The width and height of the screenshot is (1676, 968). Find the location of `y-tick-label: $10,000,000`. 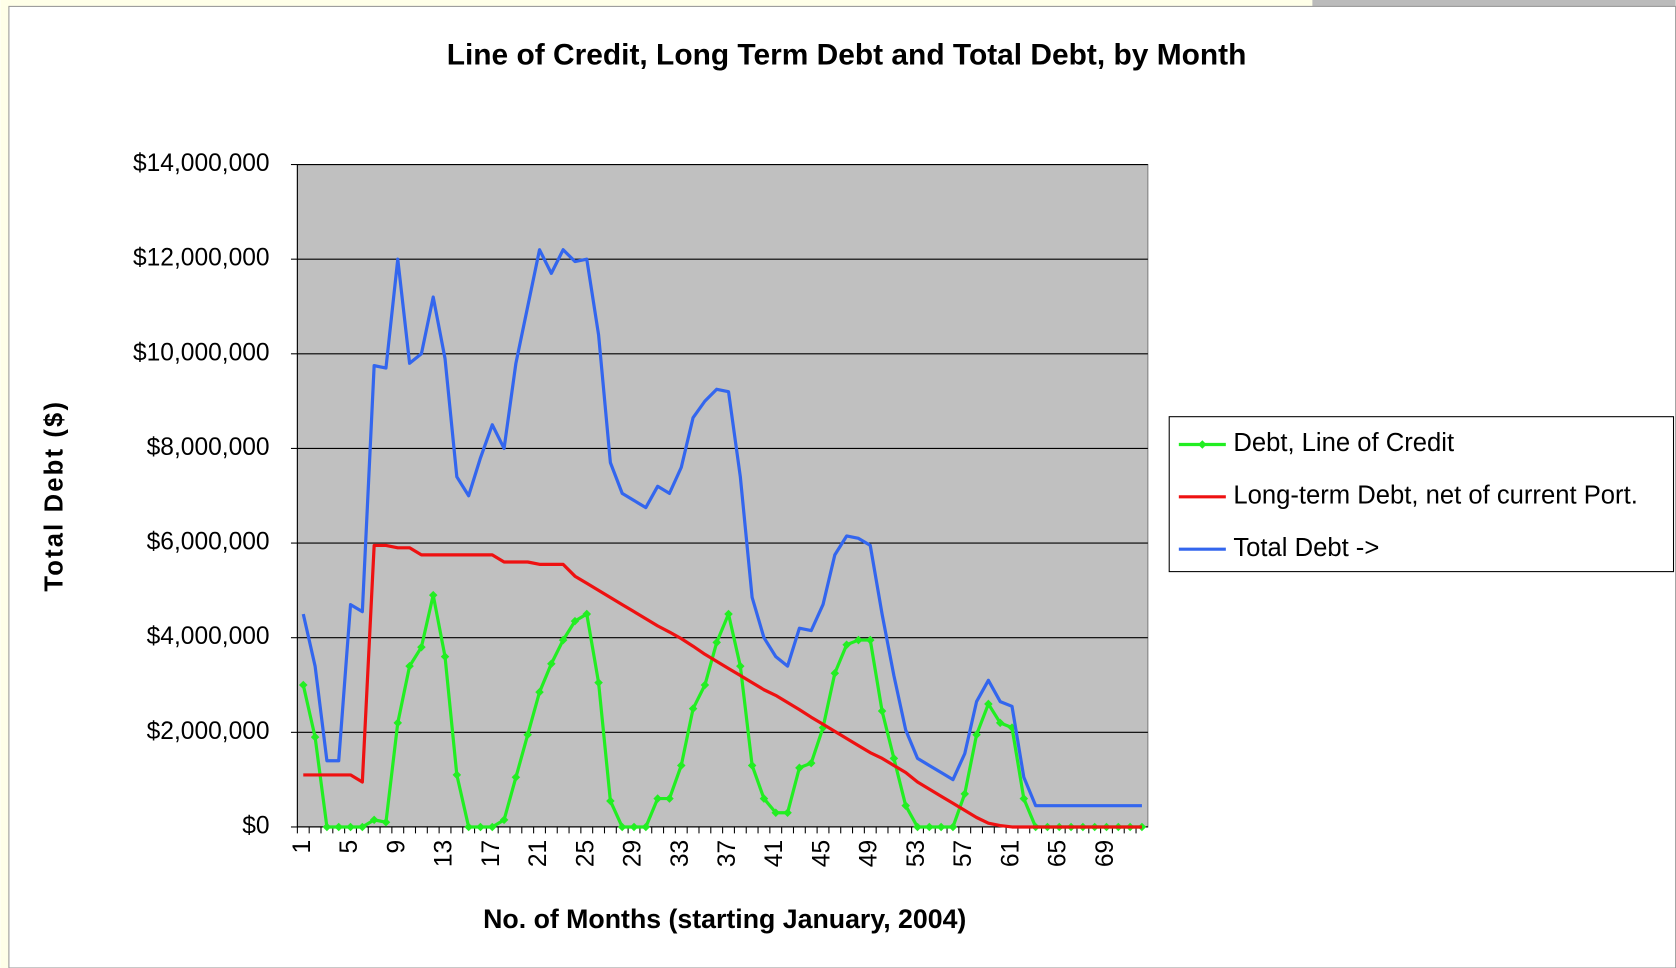

y-tick-label: $10,000,000 is located at coordinates (201, 352).